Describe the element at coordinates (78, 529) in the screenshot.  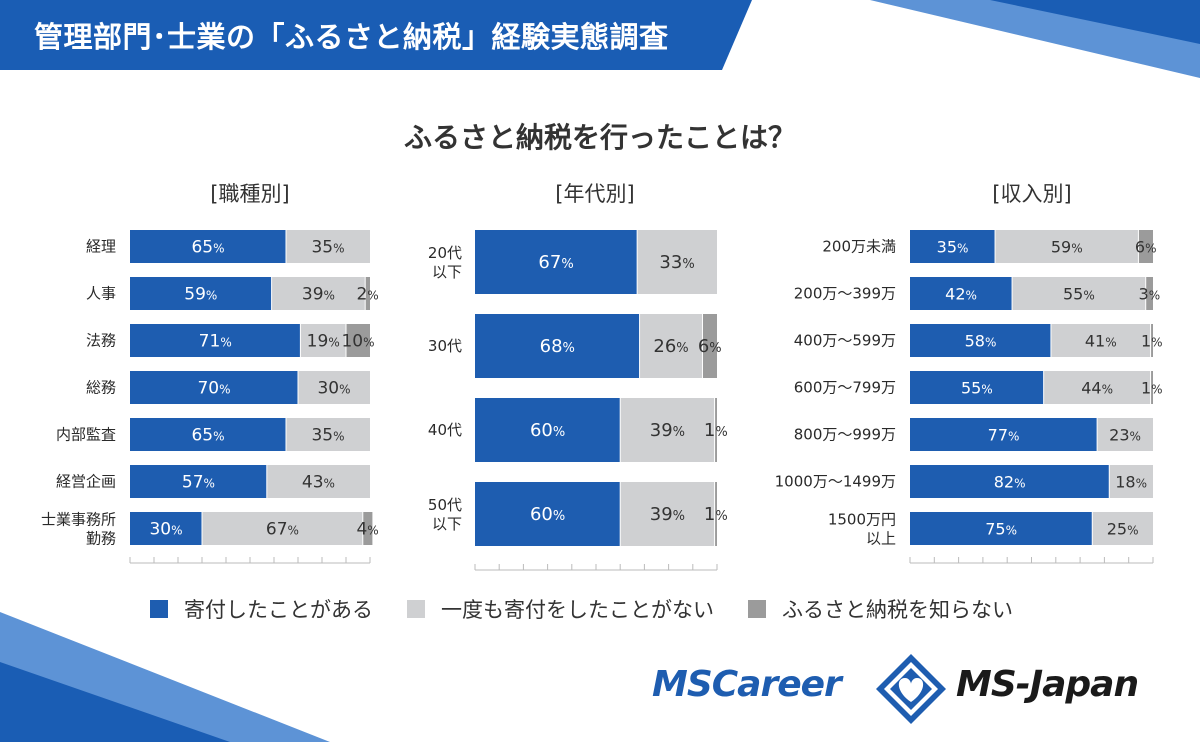
I see `category-label: 士業事務所勤務` at that location.